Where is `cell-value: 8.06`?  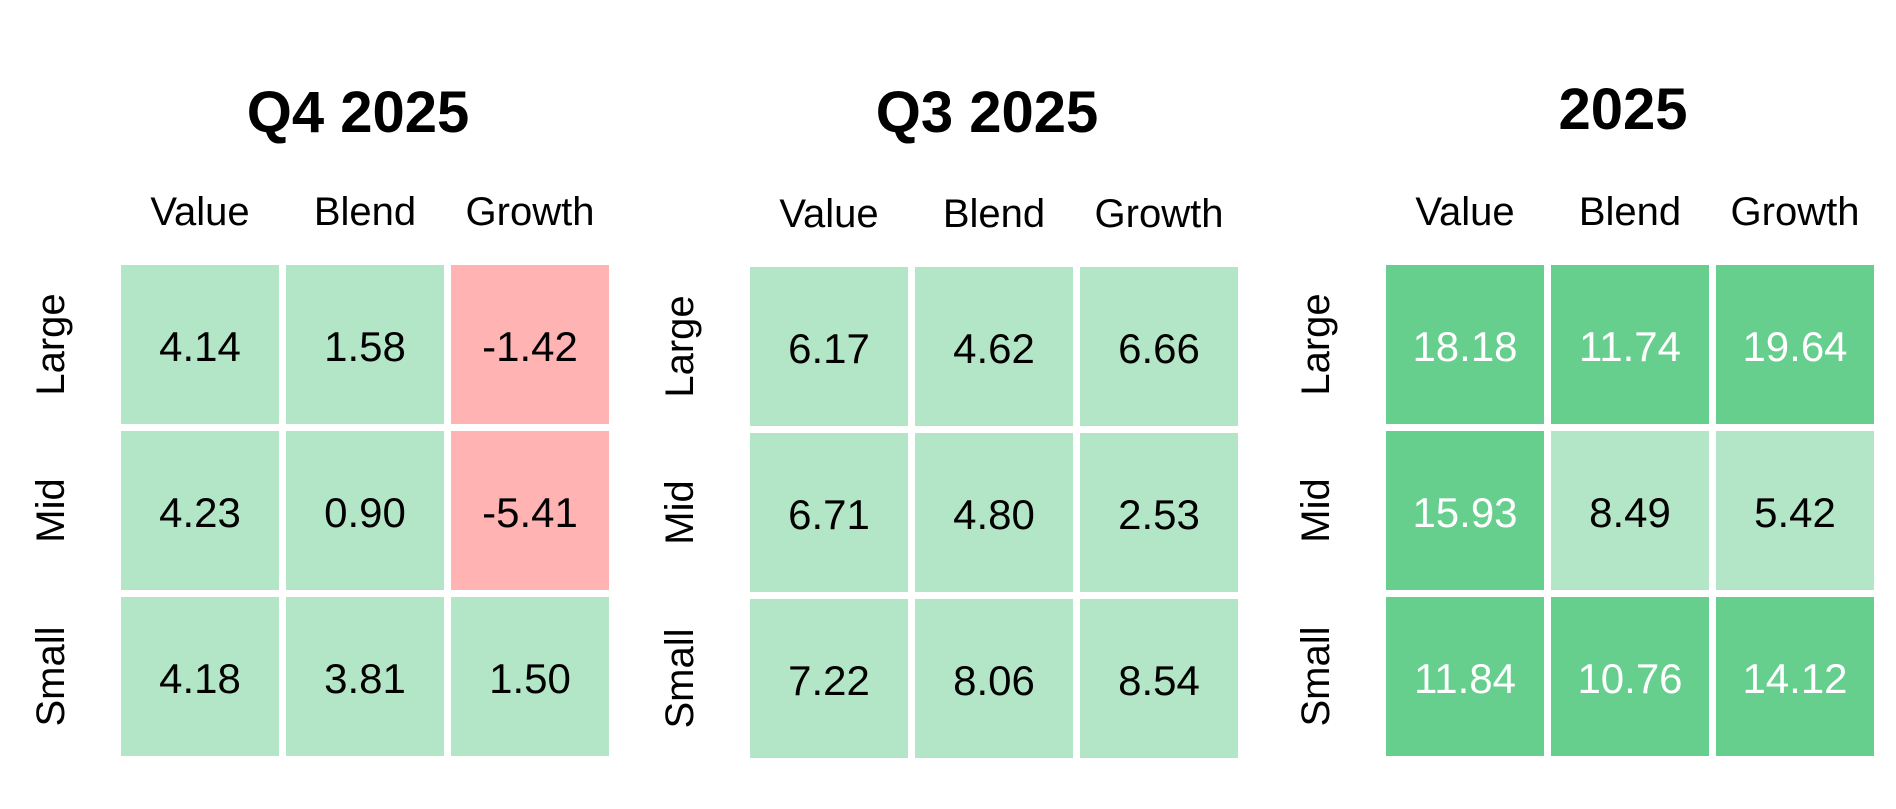 cell-value: 8.06 is located at coordinates (994, 680).